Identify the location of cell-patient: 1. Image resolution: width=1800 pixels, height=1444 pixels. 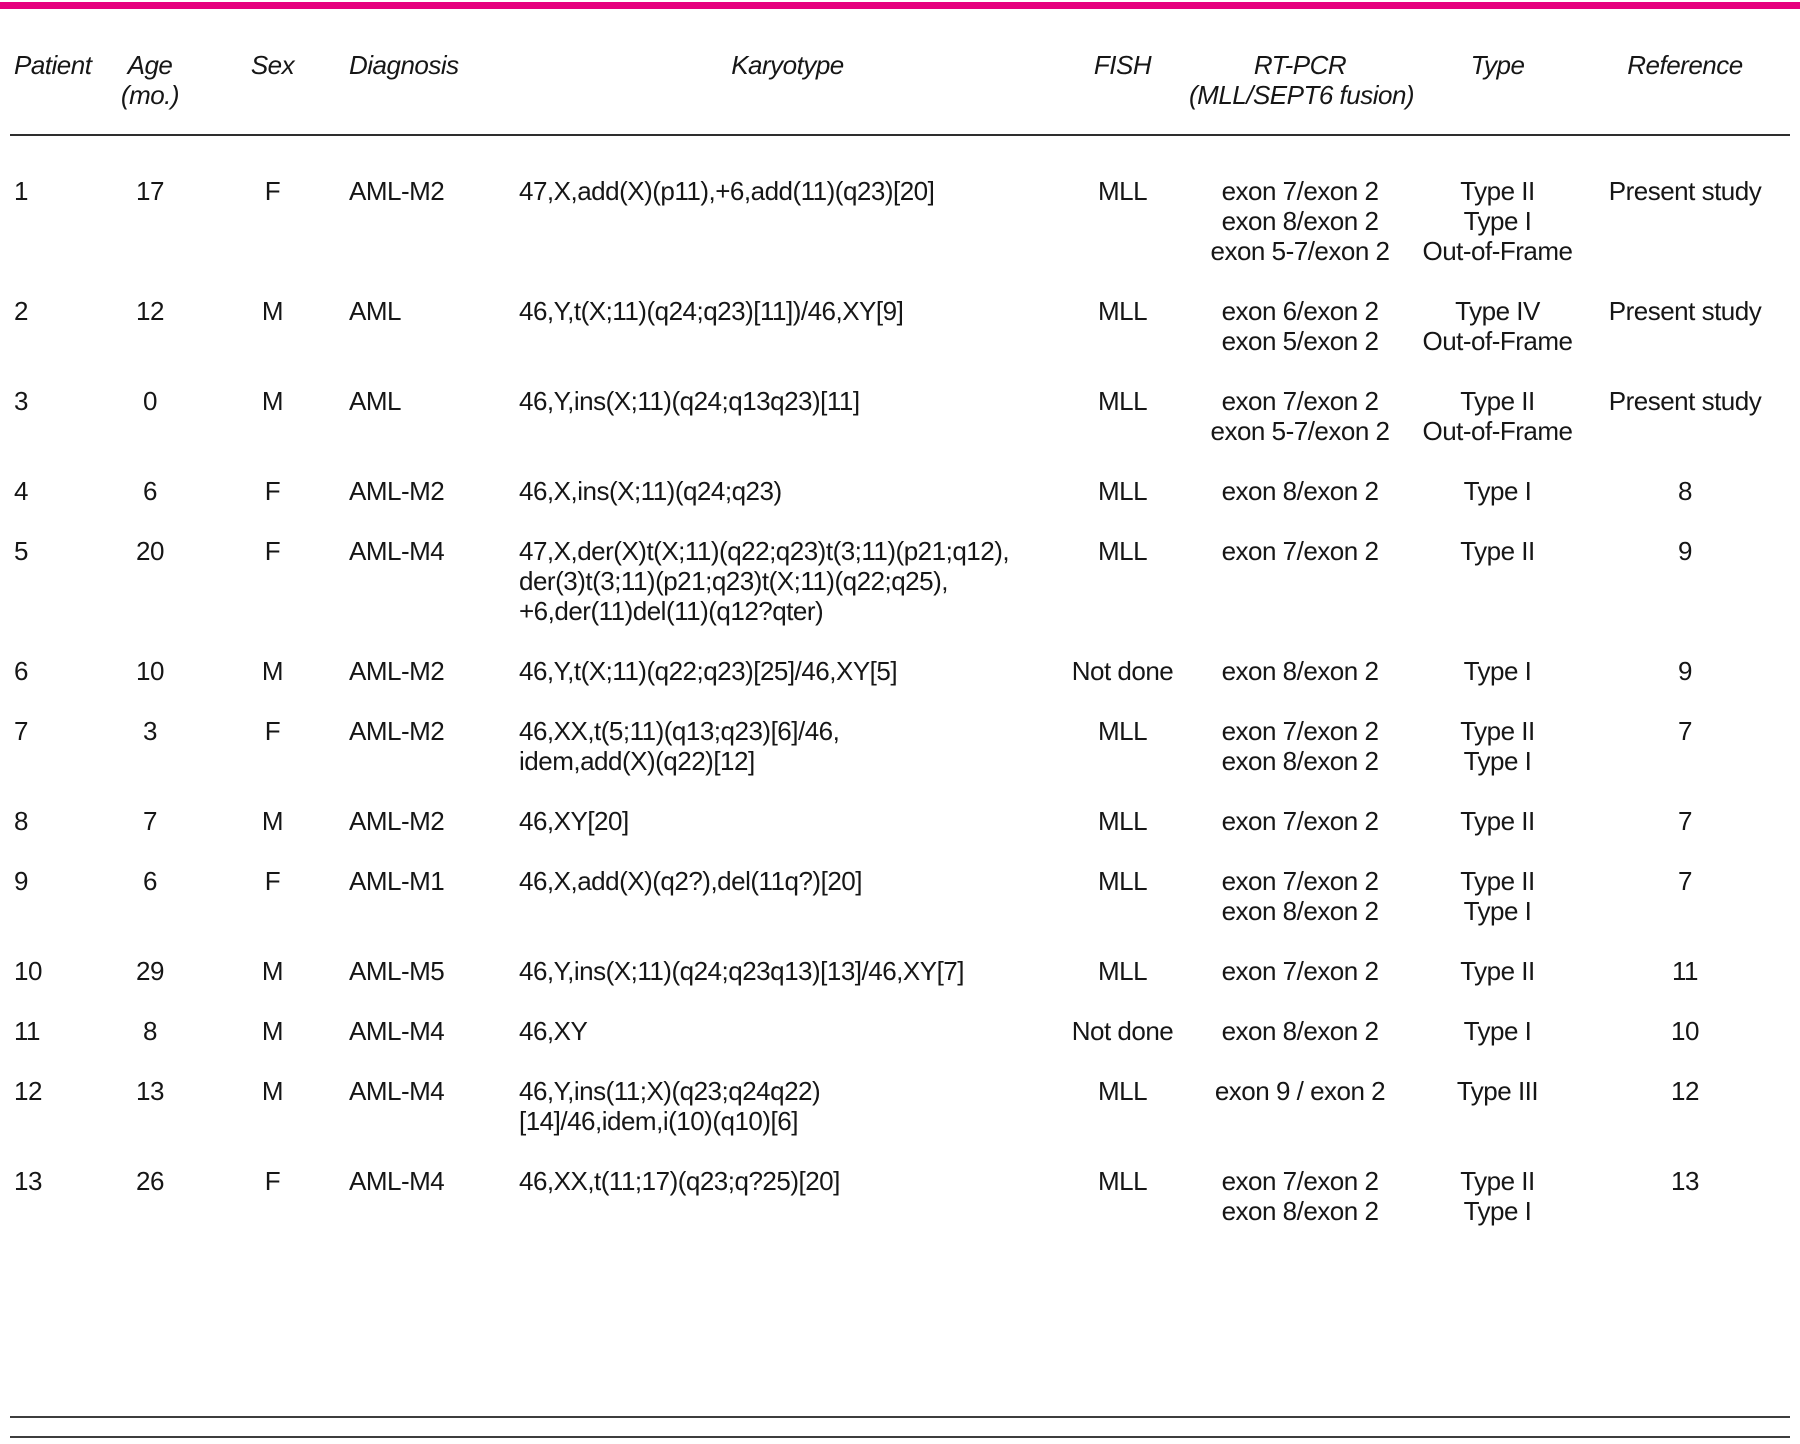
(55, 215).